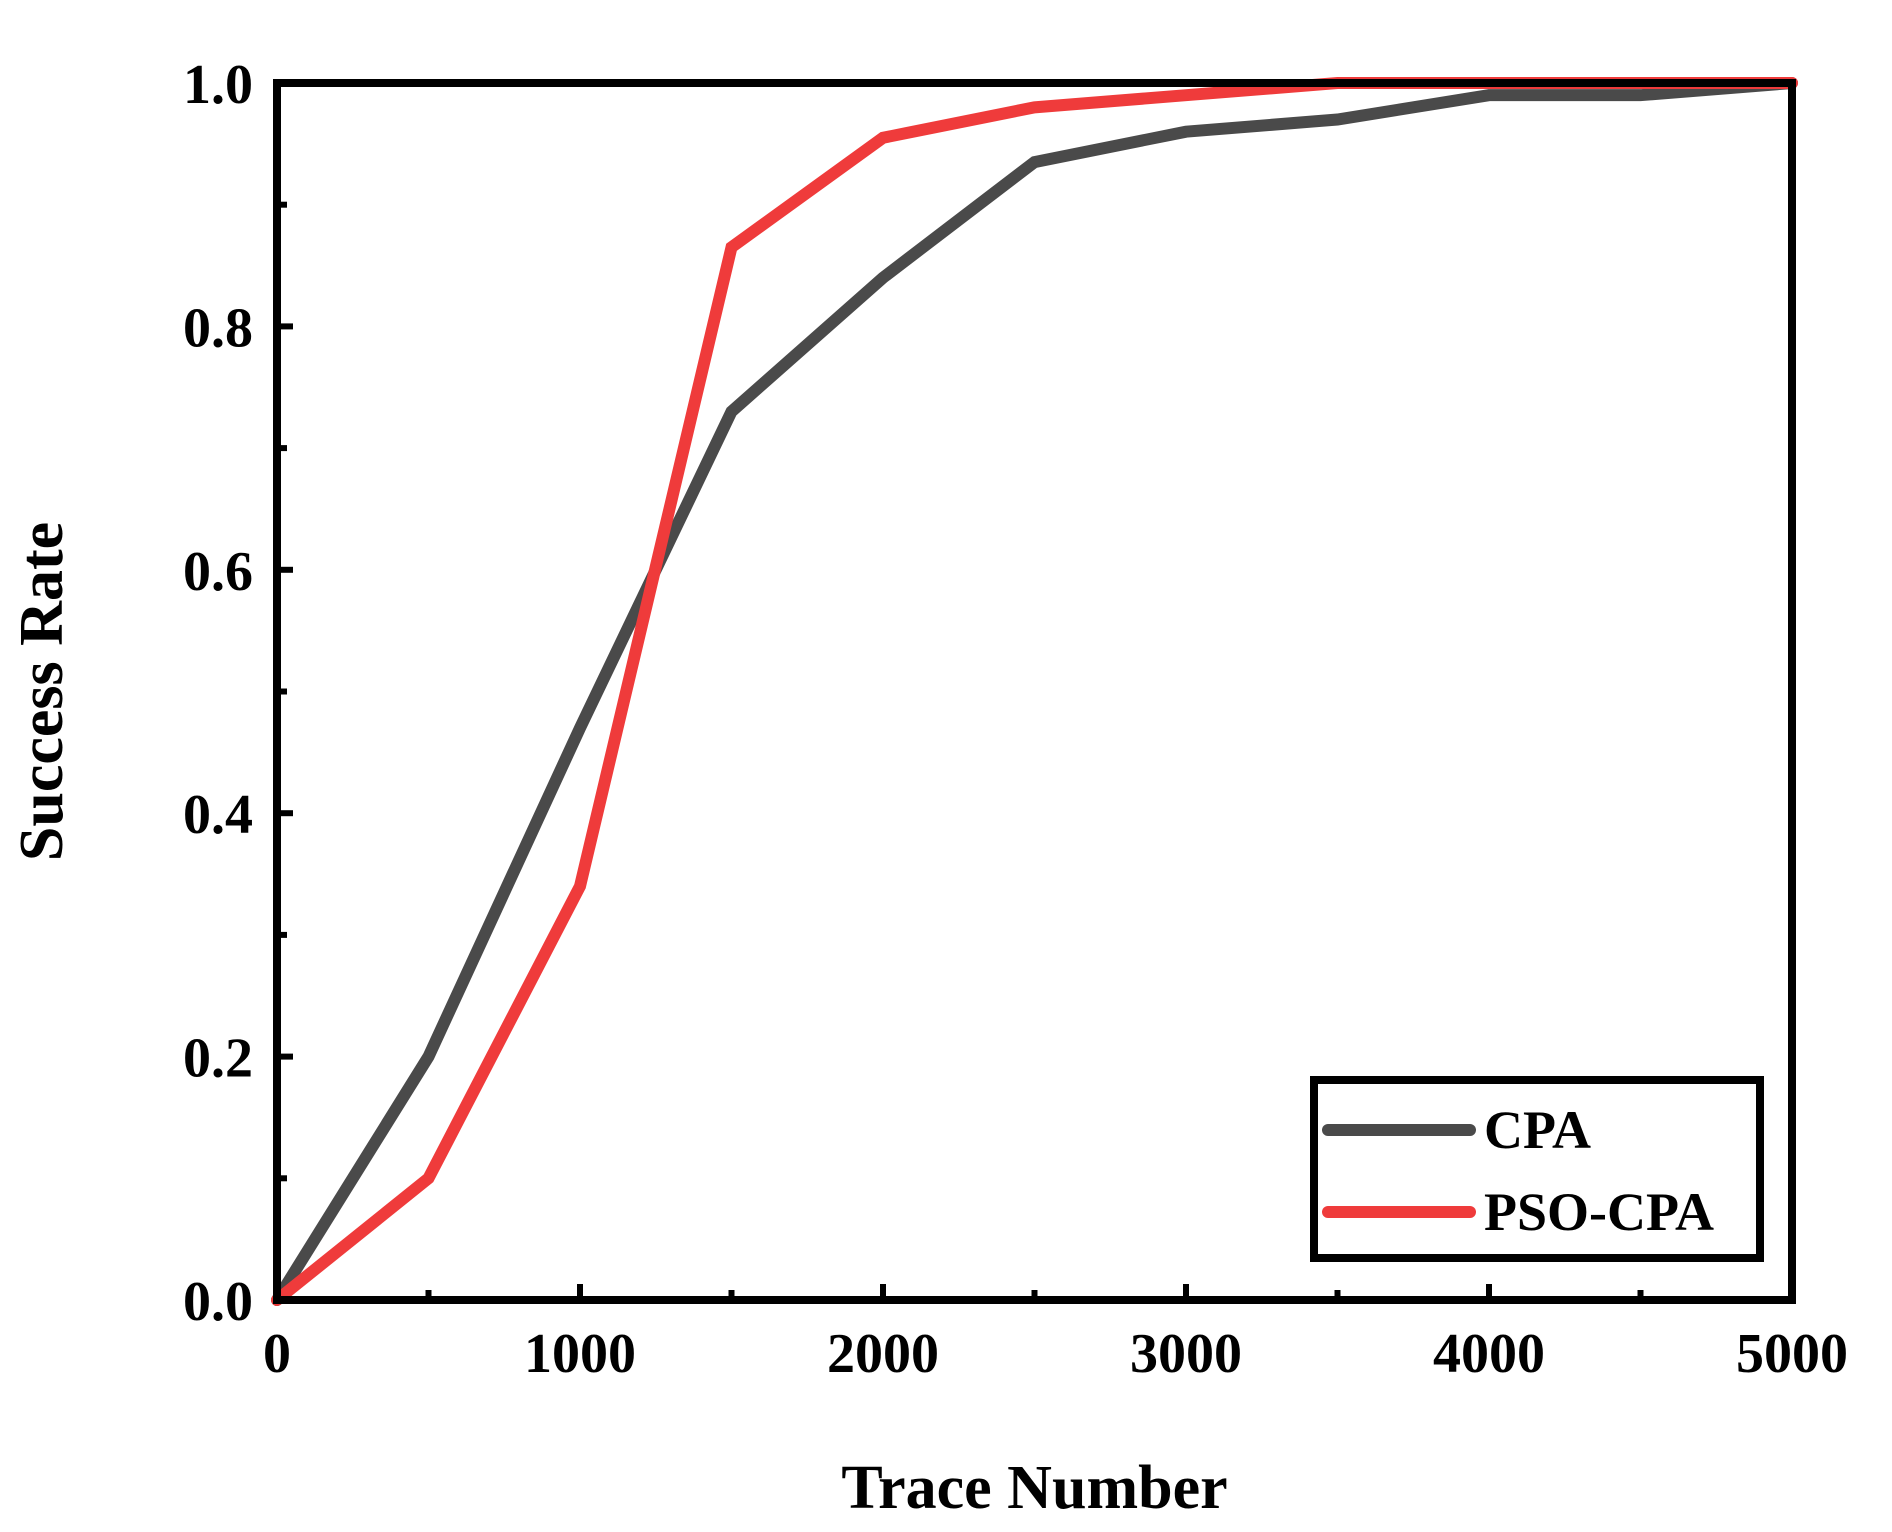 Image resolution: width=1892 pixels, height=1532 pixels. I want to click on y-axis-title: Success Rate, so click(42, 691).